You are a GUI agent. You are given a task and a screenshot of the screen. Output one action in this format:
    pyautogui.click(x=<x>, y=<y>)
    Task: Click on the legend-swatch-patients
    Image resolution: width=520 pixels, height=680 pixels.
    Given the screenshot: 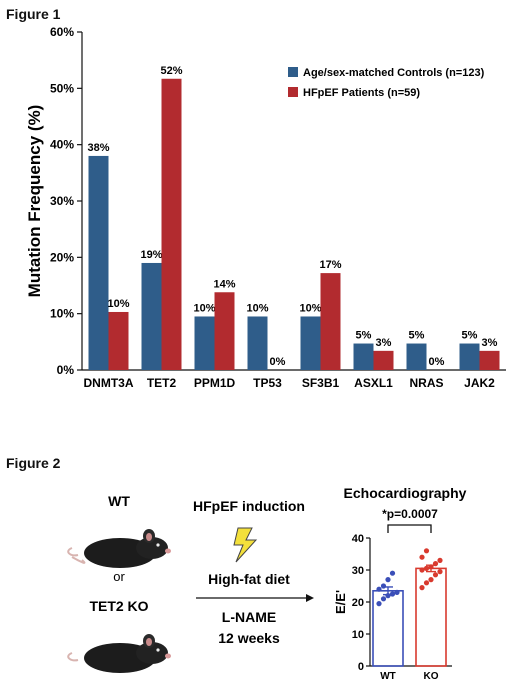 What is the action you would take?
    pyautogui.click(x=293, y=92)
    